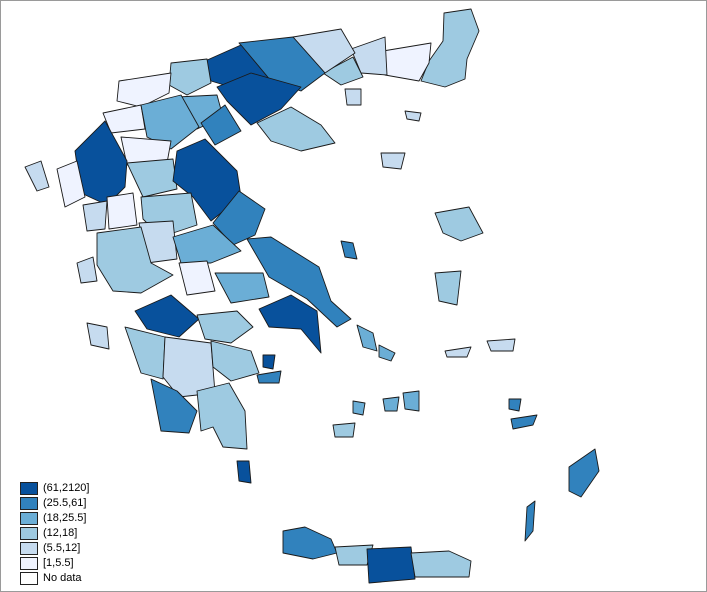 The height and width of the screenshot is (592, 707). What do you see at coordinates (387, 353) in the screenshot?
I see `region-tinos` at bounding box center [387, 353].